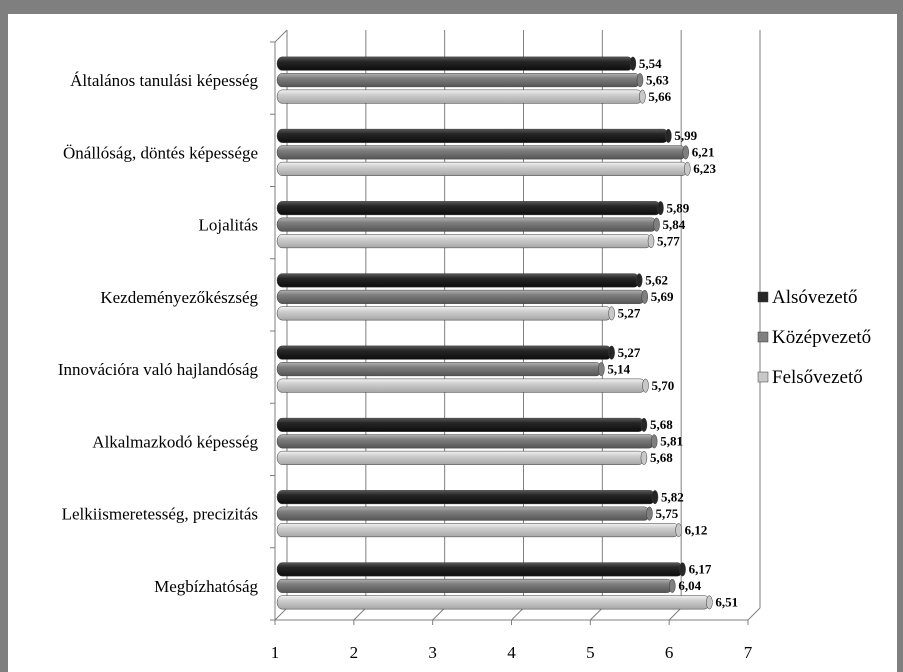  I want to click on category-label: Innovációra való hajlandóság, so click(158, 369).